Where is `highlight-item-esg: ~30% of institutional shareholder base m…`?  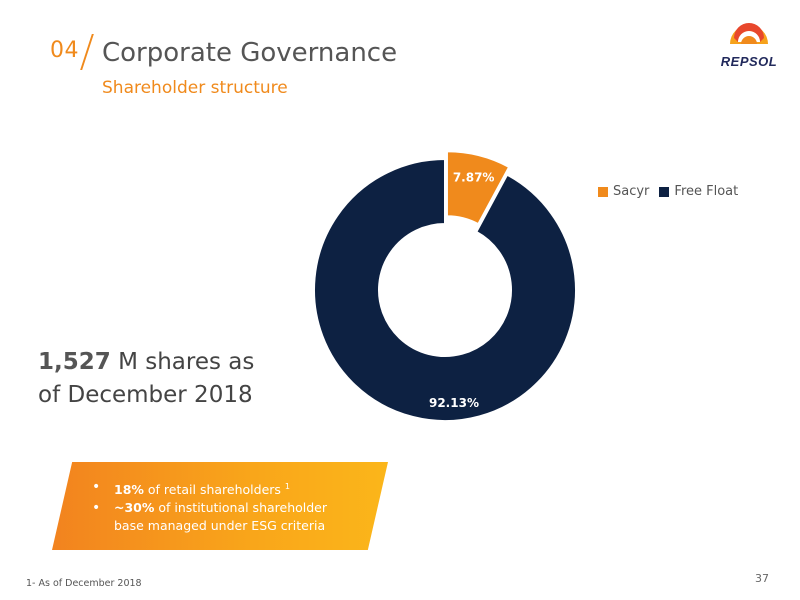 highlight-item-esg: ~30% of institutional shareholder base m… is located at coordinates (223, 517).